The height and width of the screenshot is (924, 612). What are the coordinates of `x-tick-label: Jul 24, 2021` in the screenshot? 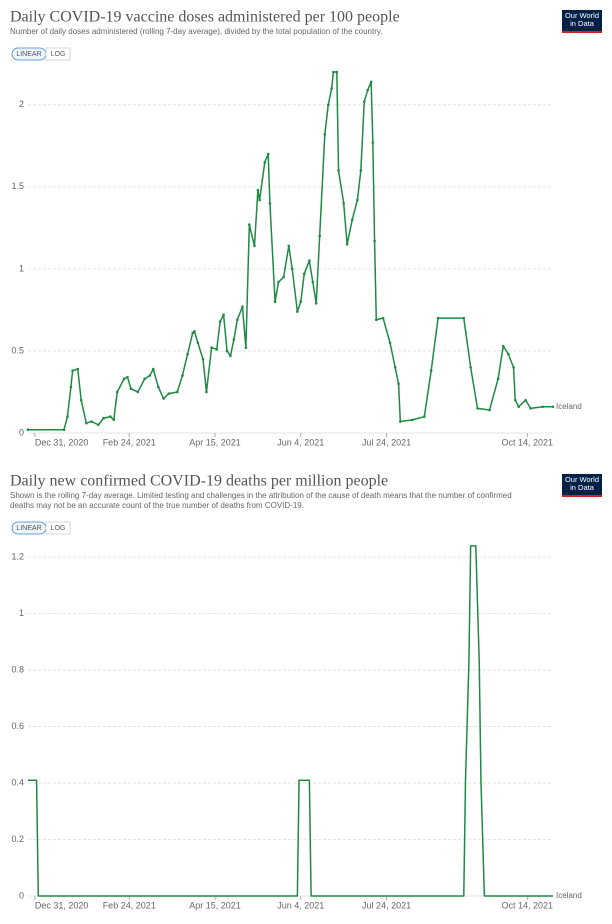 It's located at (386, 905).